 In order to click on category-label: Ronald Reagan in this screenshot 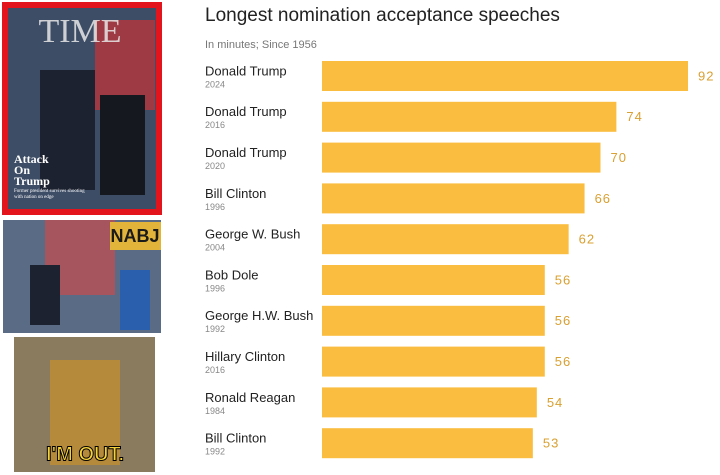, I will do `click(250, 397)`.